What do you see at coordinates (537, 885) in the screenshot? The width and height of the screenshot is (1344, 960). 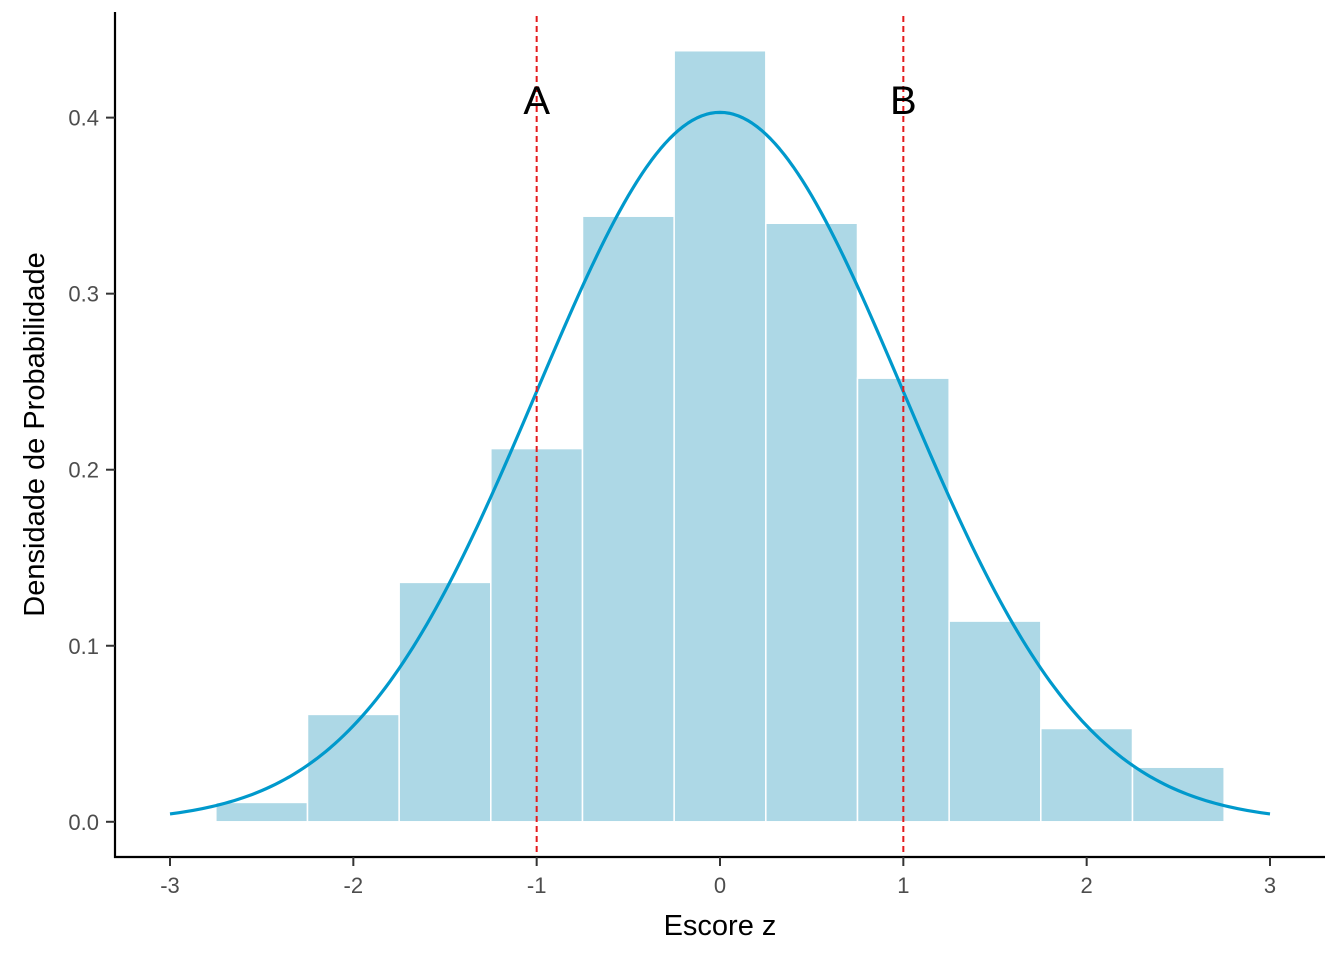 I see `x-tick-label: -1` at bounding box center [537, 885].